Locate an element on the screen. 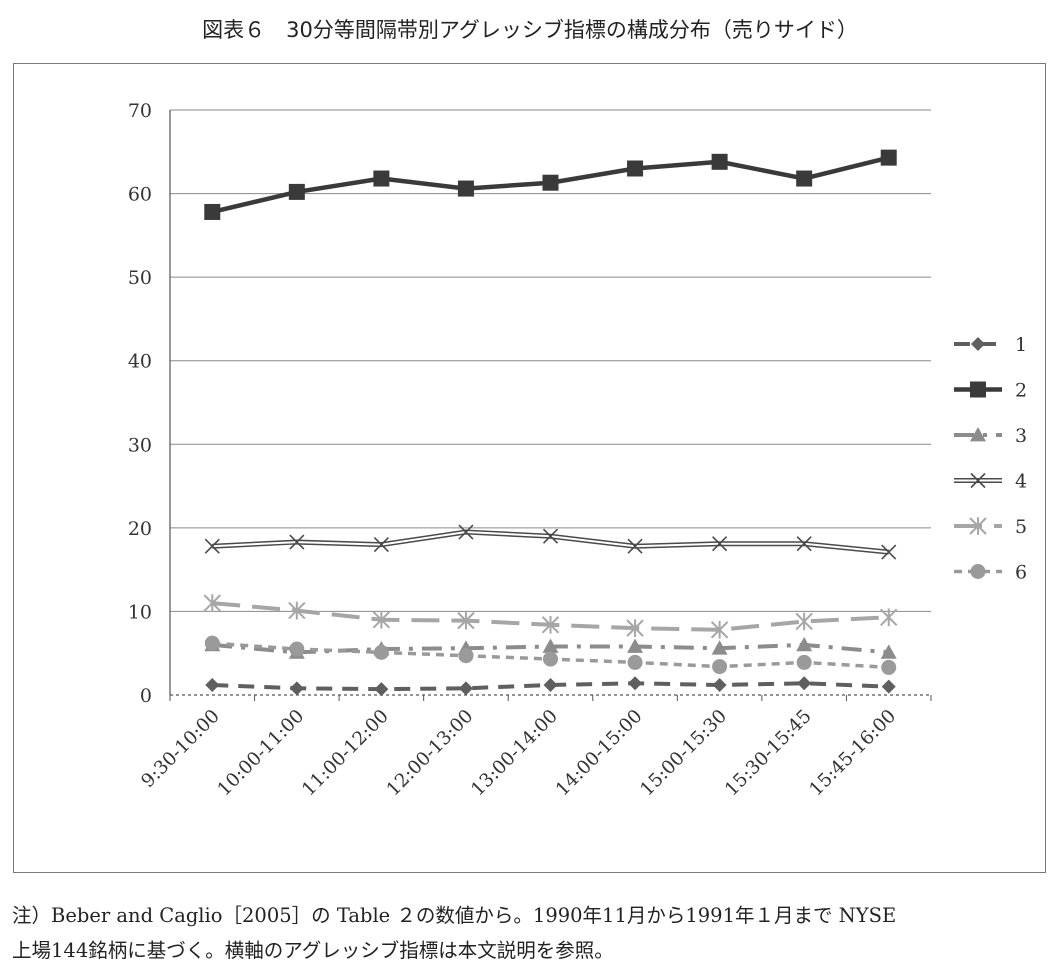  legend-label: 6 is located at coordinates (1021, 573).